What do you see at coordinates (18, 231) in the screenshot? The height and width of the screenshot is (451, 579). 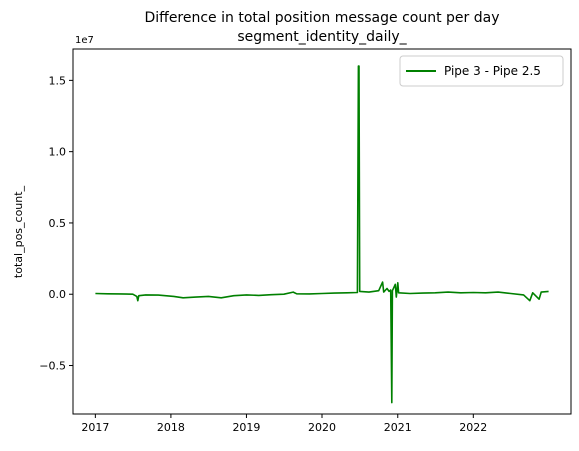 I see `y-axis-label: total_pos_count_` at bounding box center [18, 231].